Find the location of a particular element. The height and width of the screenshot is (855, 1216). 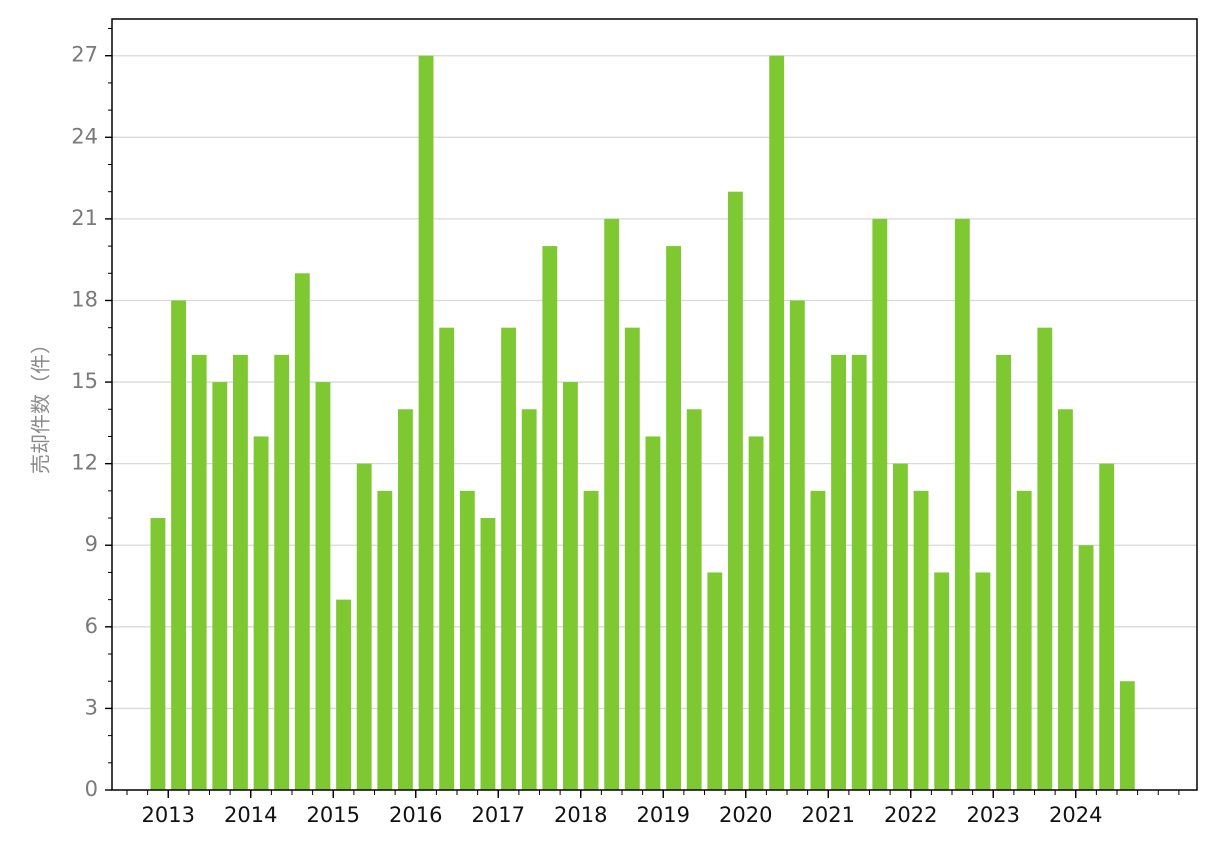

x-tick-label: 2023 is located at coordinates (993, 815).